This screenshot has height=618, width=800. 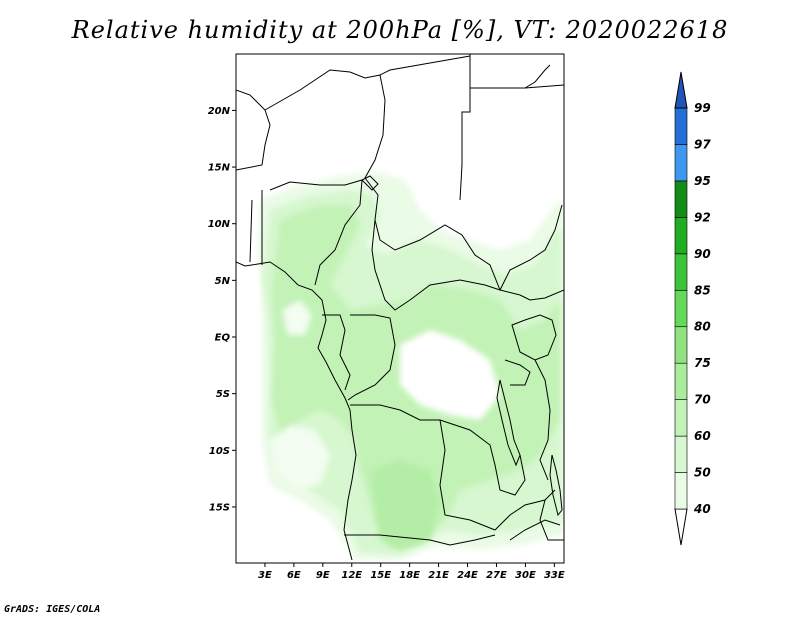 I want to click on colorbar-label: 90, so click(x=702, y=254).